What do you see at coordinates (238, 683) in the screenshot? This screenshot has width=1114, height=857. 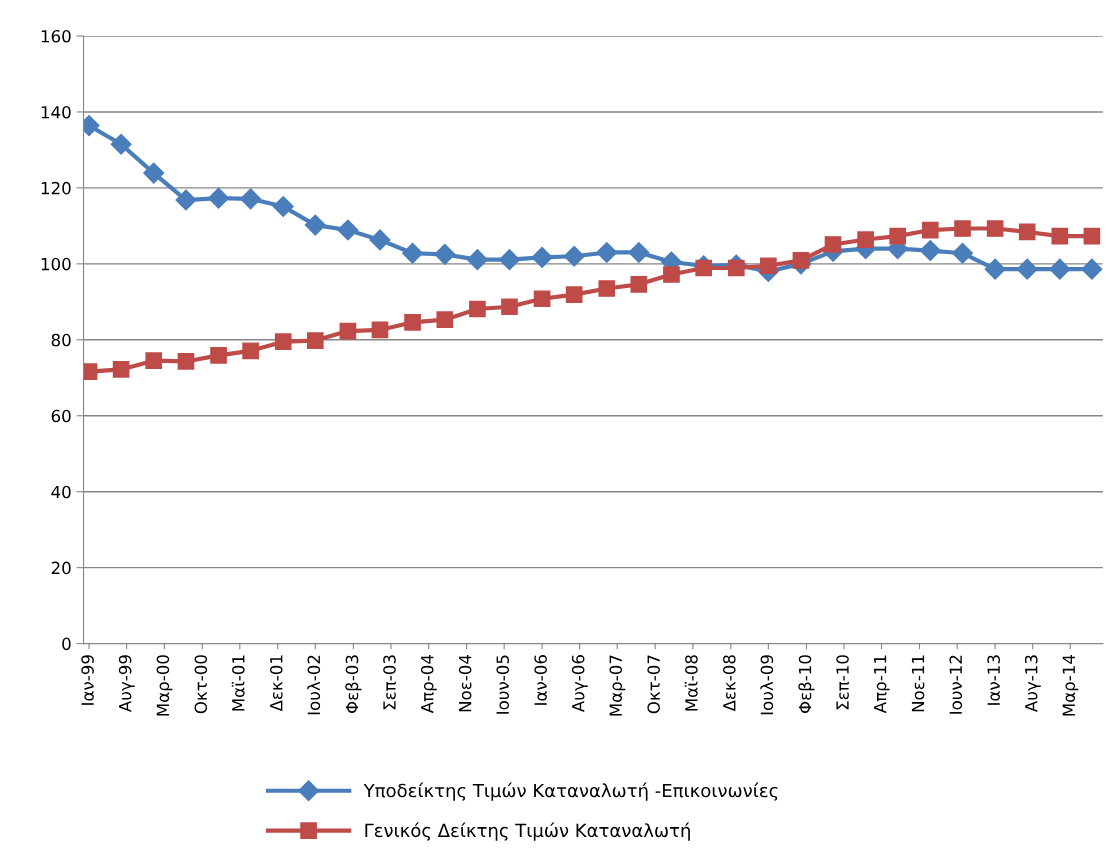 I see `x-tick-label: Μαϊ-01` at bounding box center [238, 683].